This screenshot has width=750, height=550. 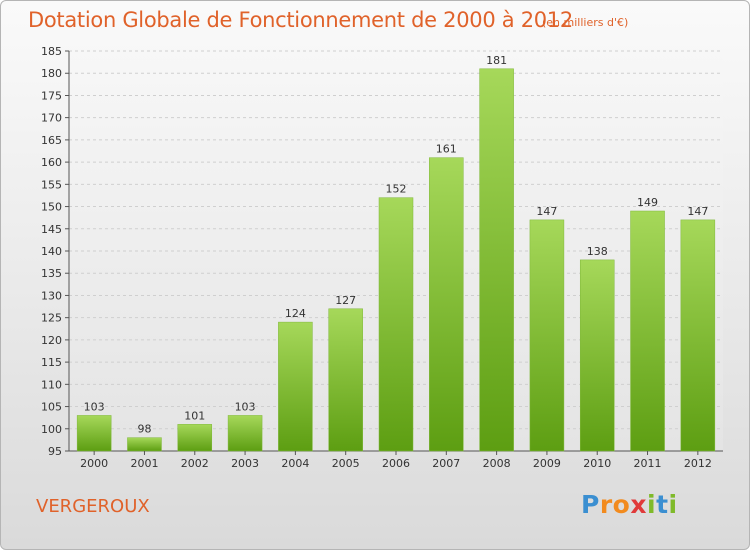 What do you see at coordinates (648, 463) in the screenshot?
I see `x-tick-label: 2011` at bounding box center [648, 463].